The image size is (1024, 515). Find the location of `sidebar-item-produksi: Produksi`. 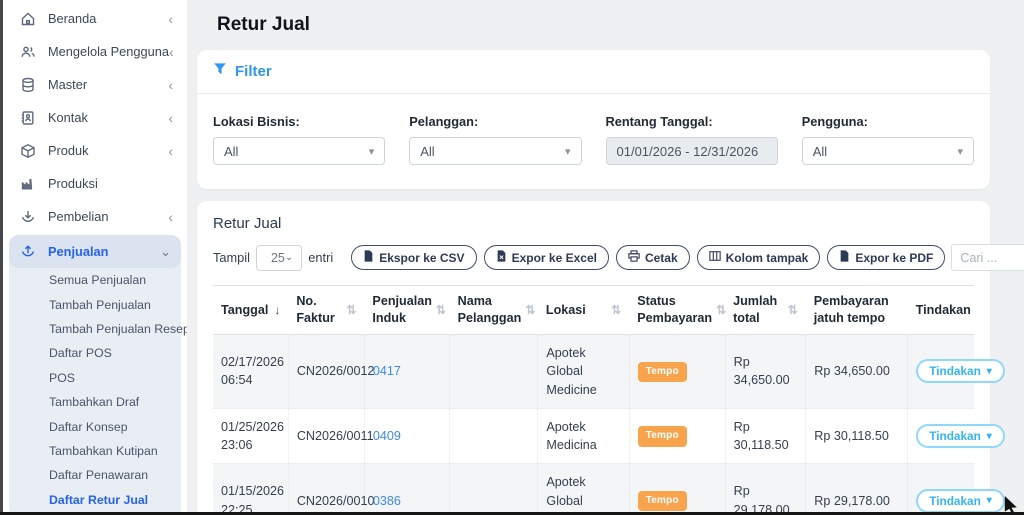

sidebar-item-produksi: Produksi is located at coordinates (95, 183).